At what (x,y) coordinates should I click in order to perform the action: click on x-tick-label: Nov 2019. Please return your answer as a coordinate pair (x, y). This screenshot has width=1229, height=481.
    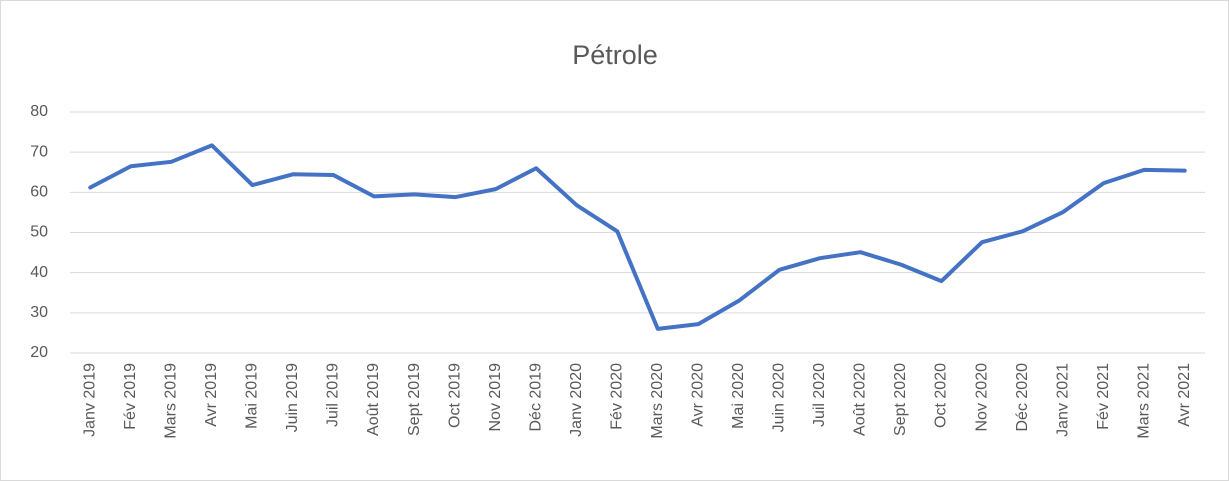
    Looking at the image, I should click on (495, 397).